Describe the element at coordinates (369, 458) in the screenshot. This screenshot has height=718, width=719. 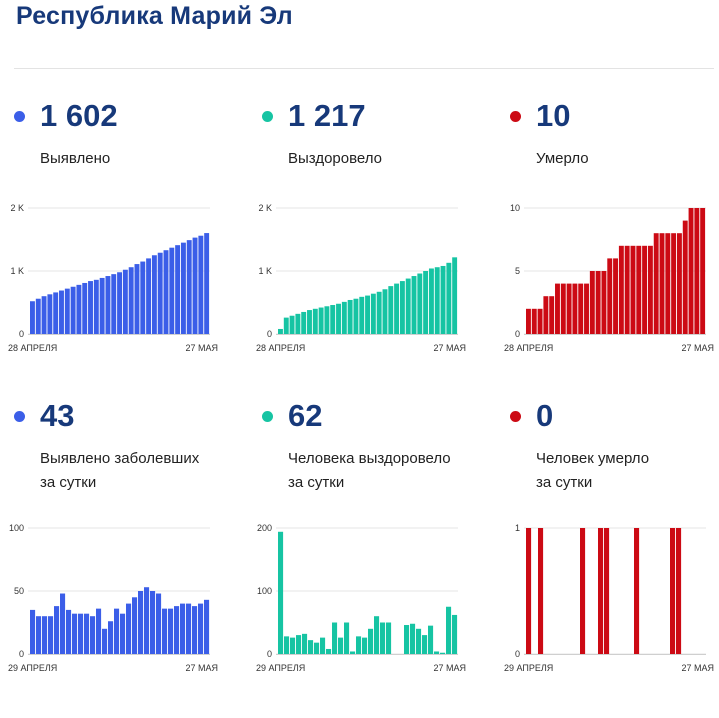
I see `stat-label: Человека выздоровело` at that location.